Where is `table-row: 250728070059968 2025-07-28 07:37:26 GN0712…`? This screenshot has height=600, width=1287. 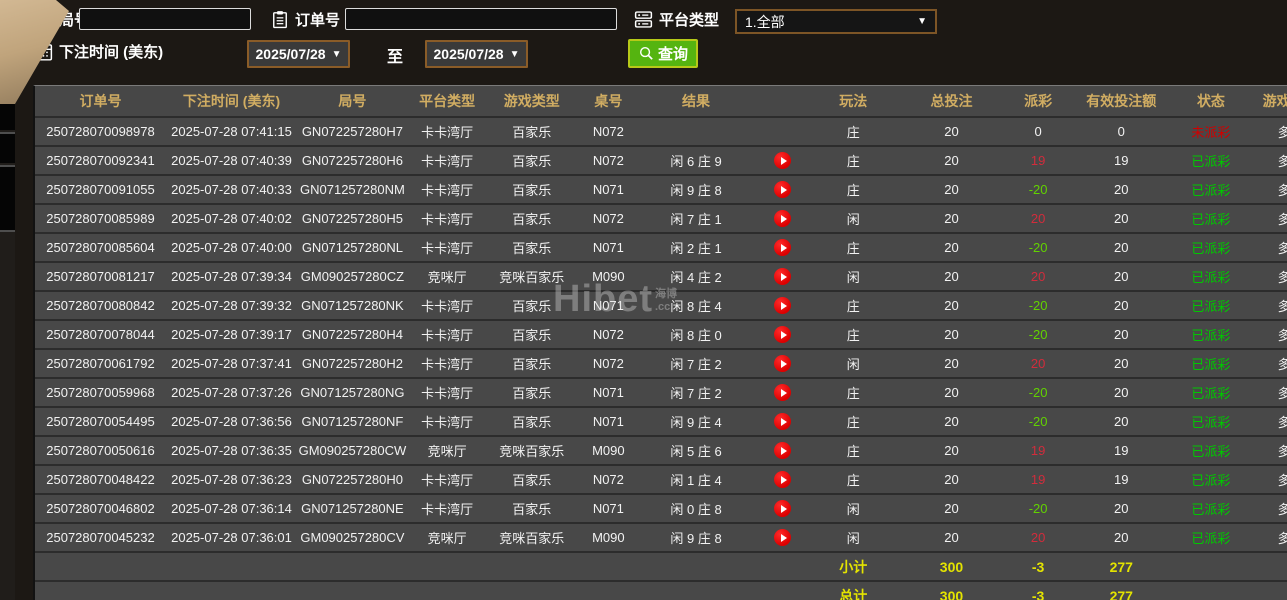
table-row: 250728070059968 2025-07-28 07:37:26 GN0712… is located at coordinates (661, 393).